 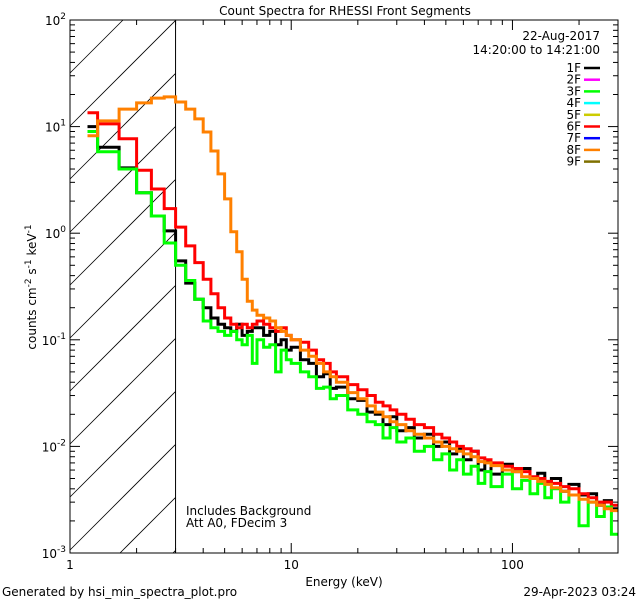 I want to click on x-tick-label: 1, so click(x=70, y=565).